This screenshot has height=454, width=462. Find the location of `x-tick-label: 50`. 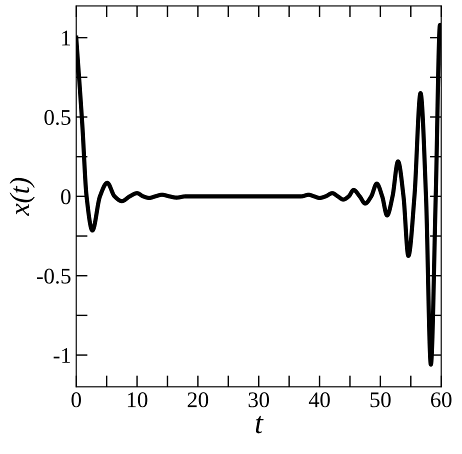

x-tick-label: 50 is located at coordinates (380, 400).